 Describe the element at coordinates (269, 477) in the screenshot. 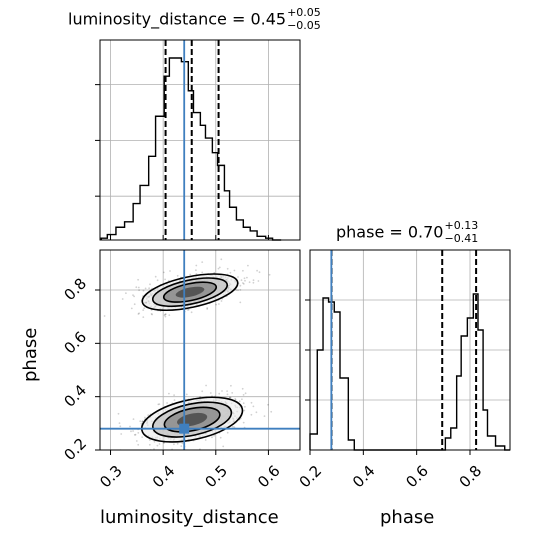

I see `joint-xtick-label-3: 0.6` at that location.